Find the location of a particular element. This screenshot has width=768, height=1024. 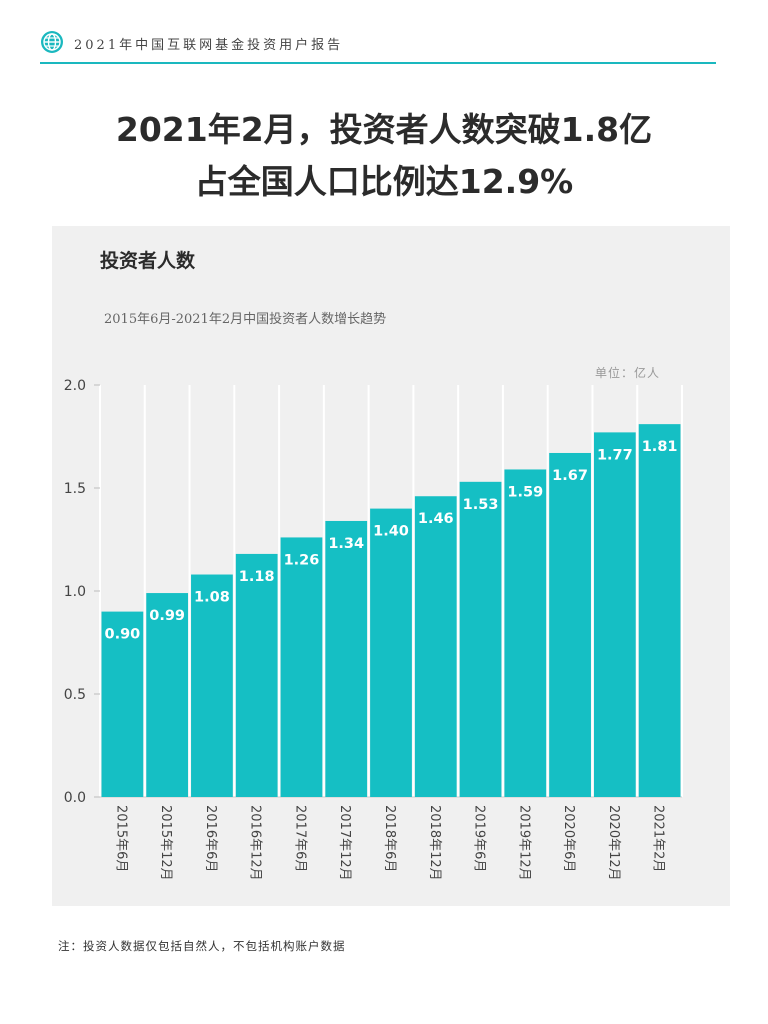

x-tick-label: 2015年12月 is located at coordinates (165, 843).